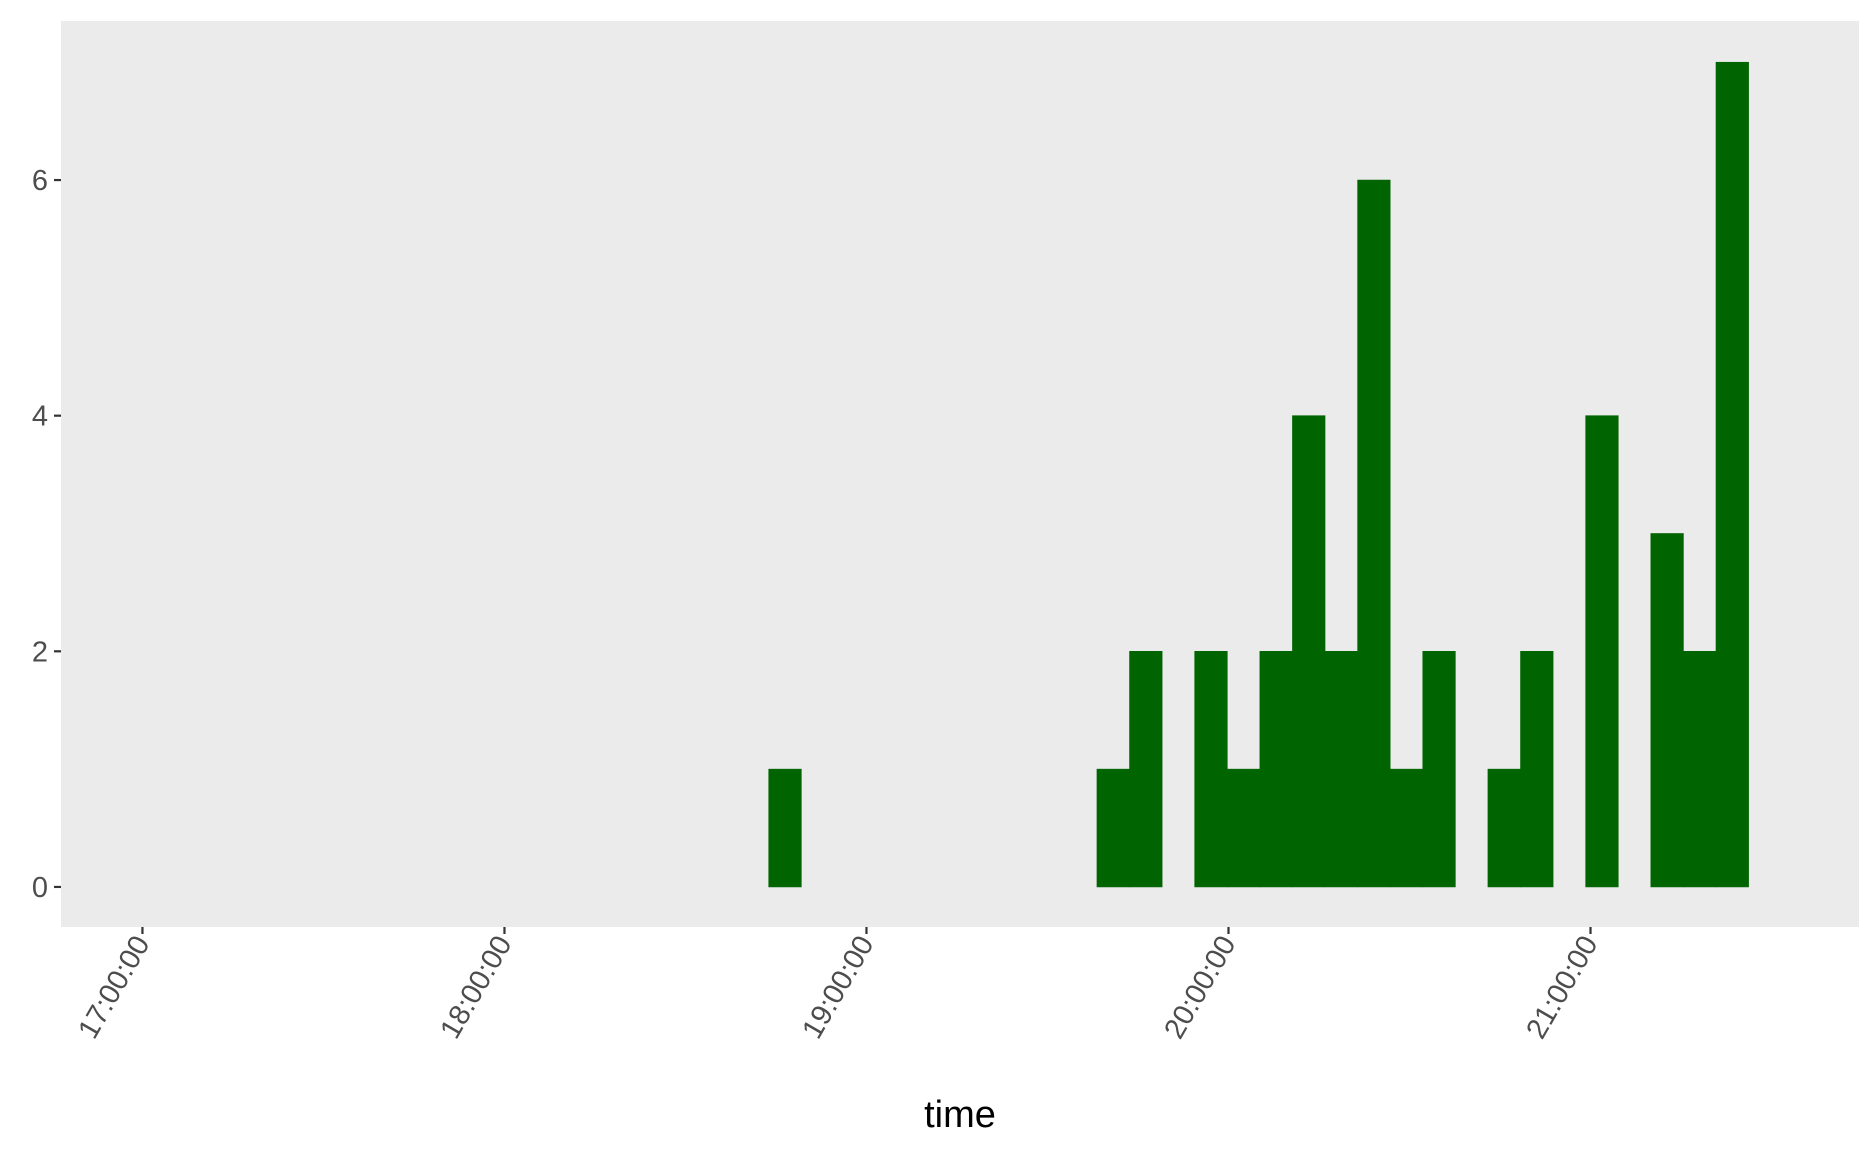 The image size is (1872, 1152). Describe the element at coordinates (1200, 988) in the screenshot. I see `x-tick-label: 20:00:00` at that location.